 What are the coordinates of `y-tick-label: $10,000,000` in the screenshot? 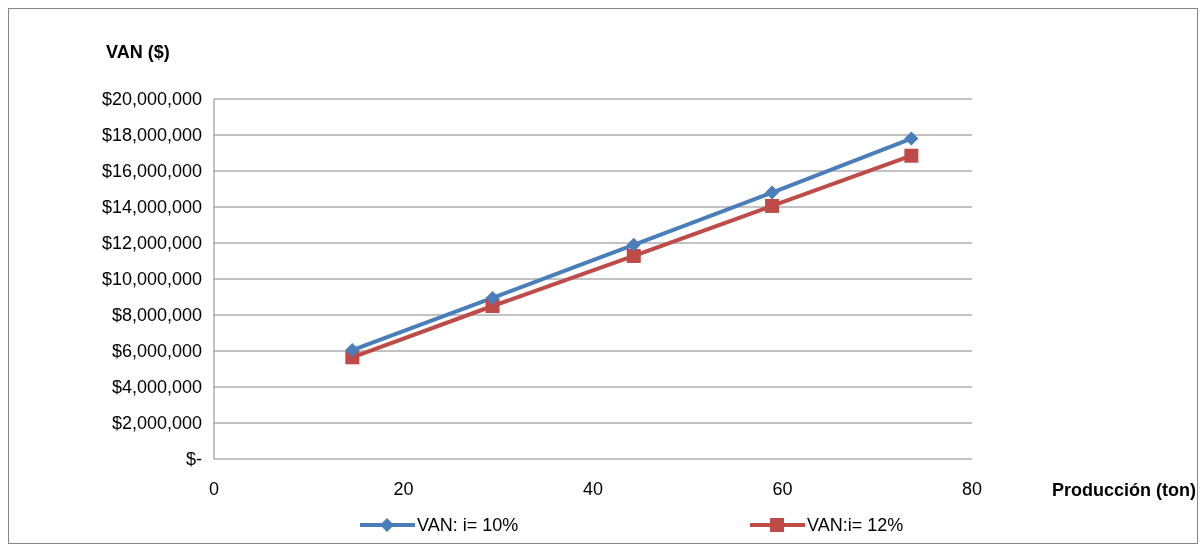 It's located at (151, 279).